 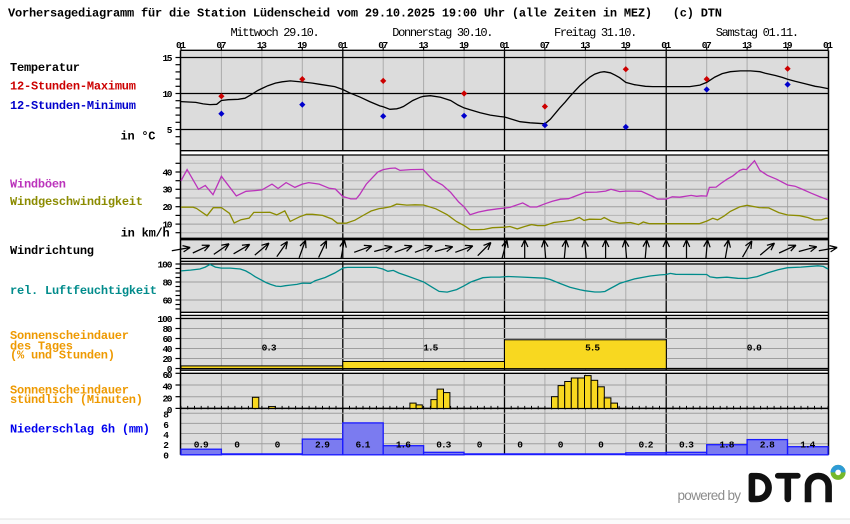 What do you see at coordinates (595, 33) in the screenshot?
I see `svg-text: Freitag 31.10.` at bounding box center [595, 33].